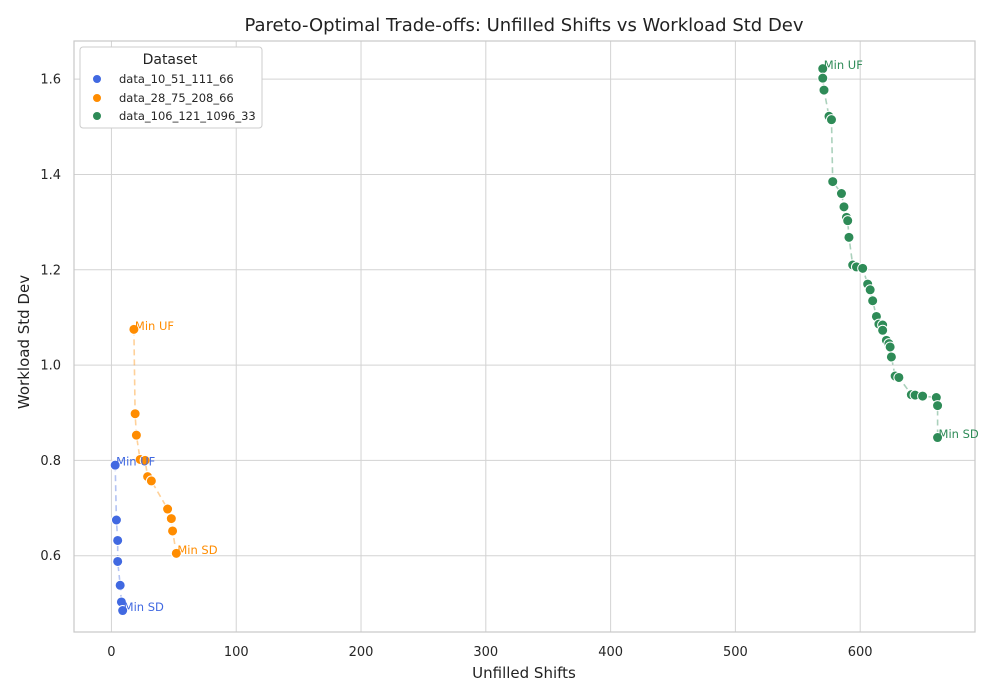 This screenshot has width=1000, height=700. What do you see at coordinates (610, 652) in the screenshot?
I see `x-tick-label: 400` at bounding box center [610, 652].